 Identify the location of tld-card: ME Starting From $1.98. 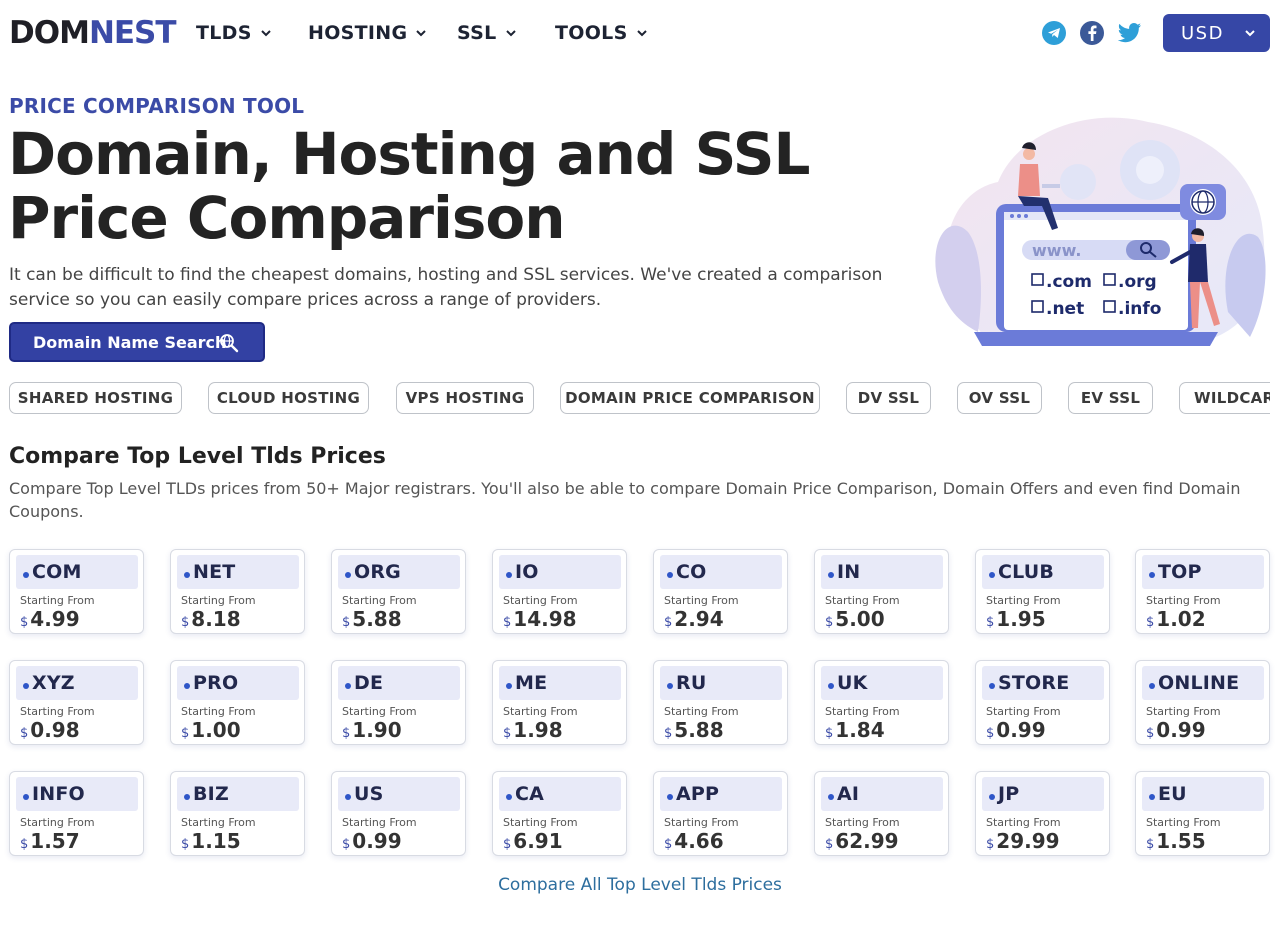
(559, 702).